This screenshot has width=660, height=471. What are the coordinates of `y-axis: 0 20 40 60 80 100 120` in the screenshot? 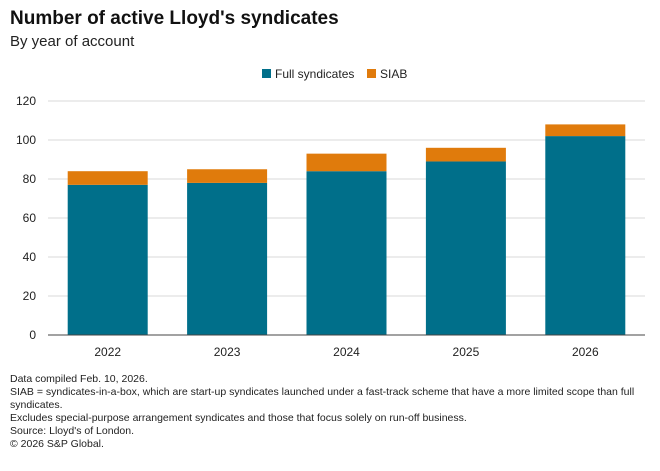 It's located at (26, 218).